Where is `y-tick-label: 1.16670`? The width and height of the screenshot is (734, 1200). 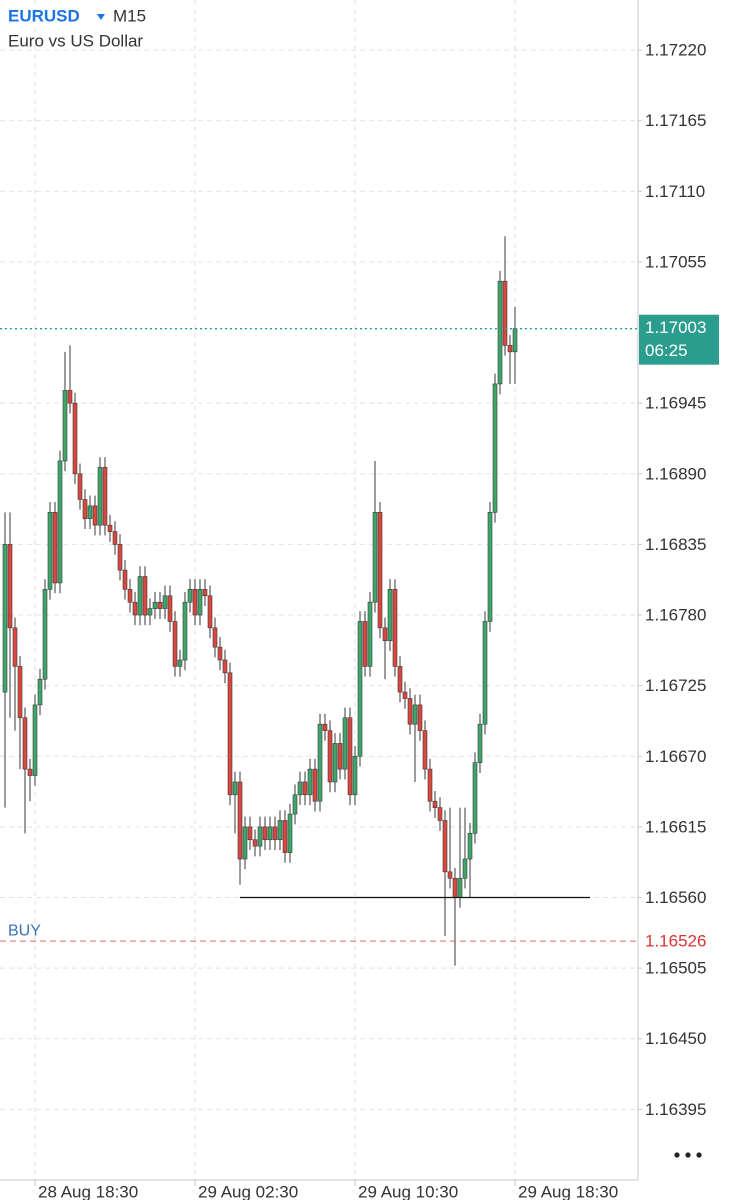
y-tick-label: 1.16670 is located at coordinates (675, 756).